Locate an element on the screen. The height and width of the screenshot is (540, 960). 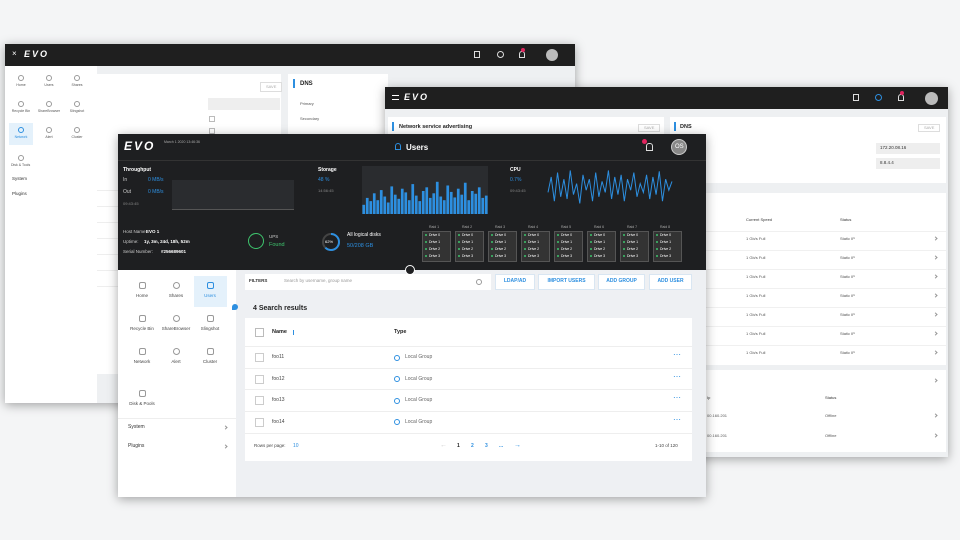
button-label: LDAP/AD is located at coordinates (515, 281).